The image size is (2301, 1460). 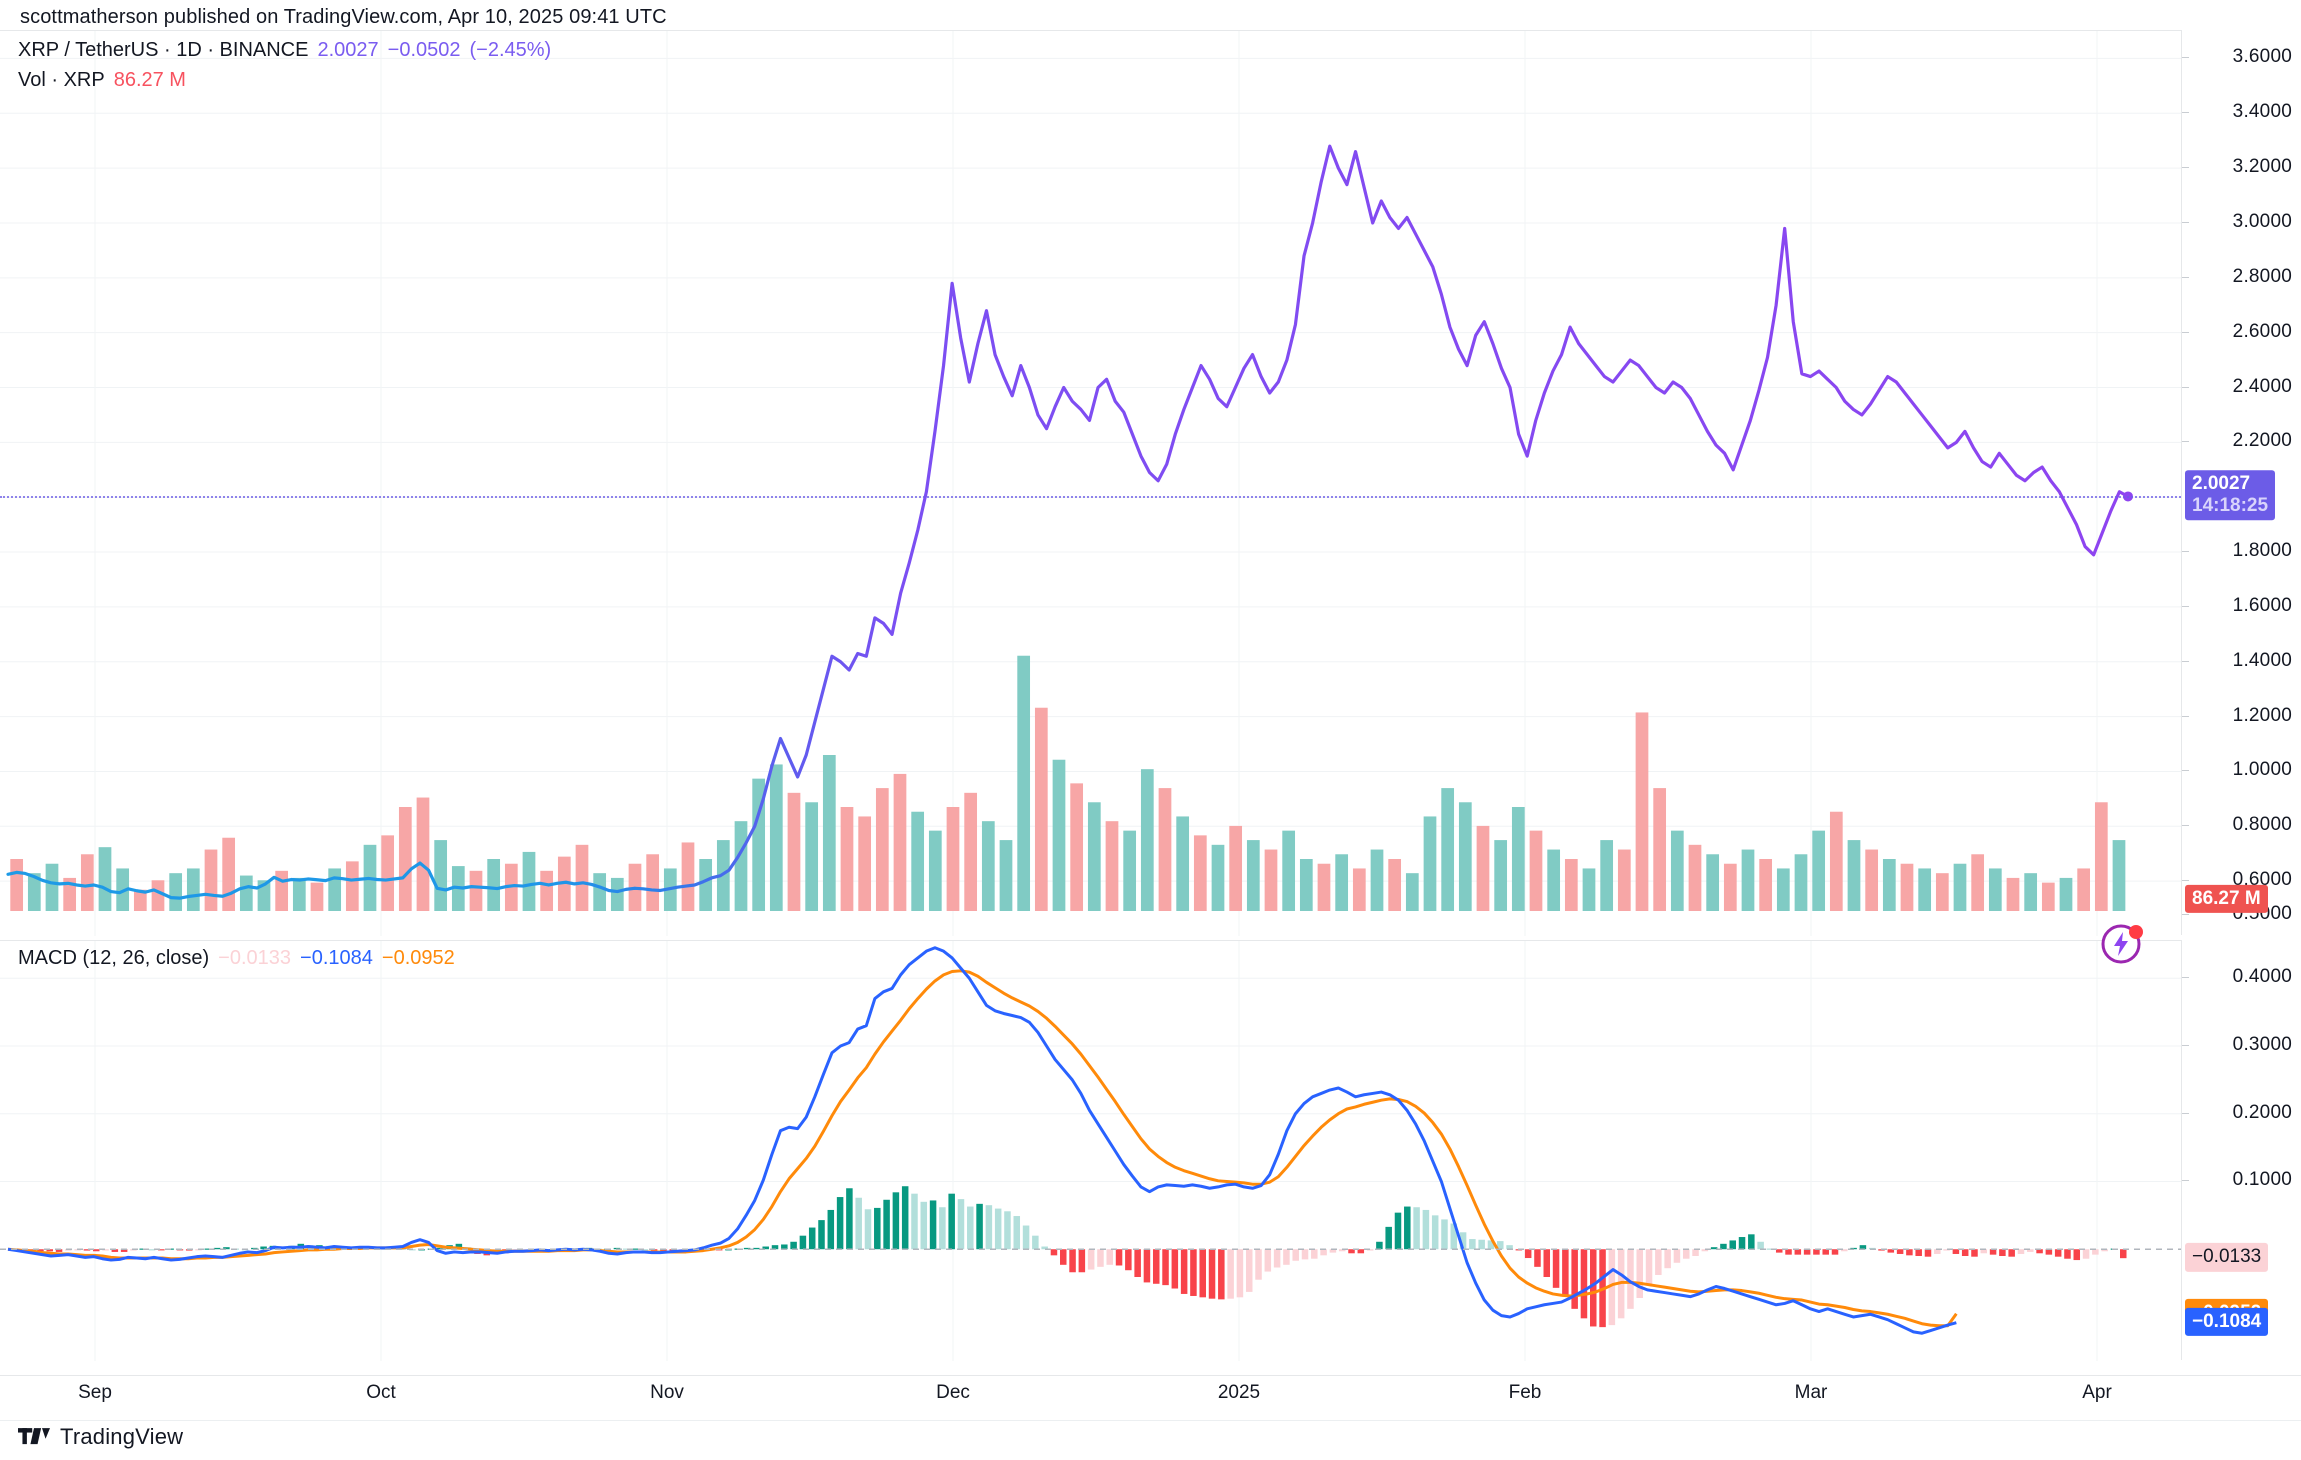 I want to click on price-tick-0.8000: 0.8000, so click(x=2262, y=825).